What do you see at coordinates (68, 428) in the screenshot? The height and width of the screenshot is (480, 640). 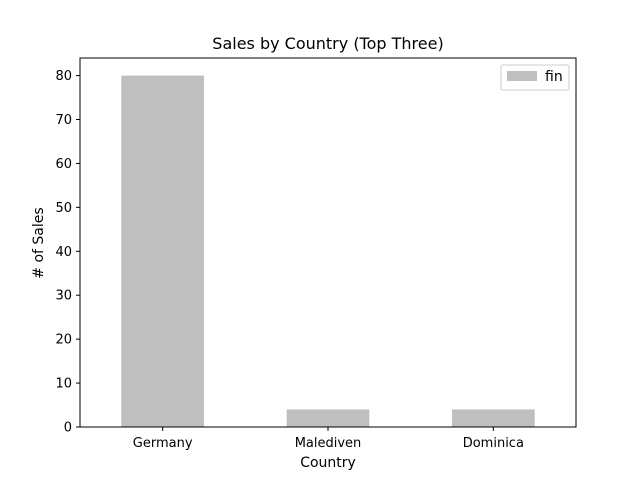 I see `y-tick-label: 0` at bounding box center [68, 428].